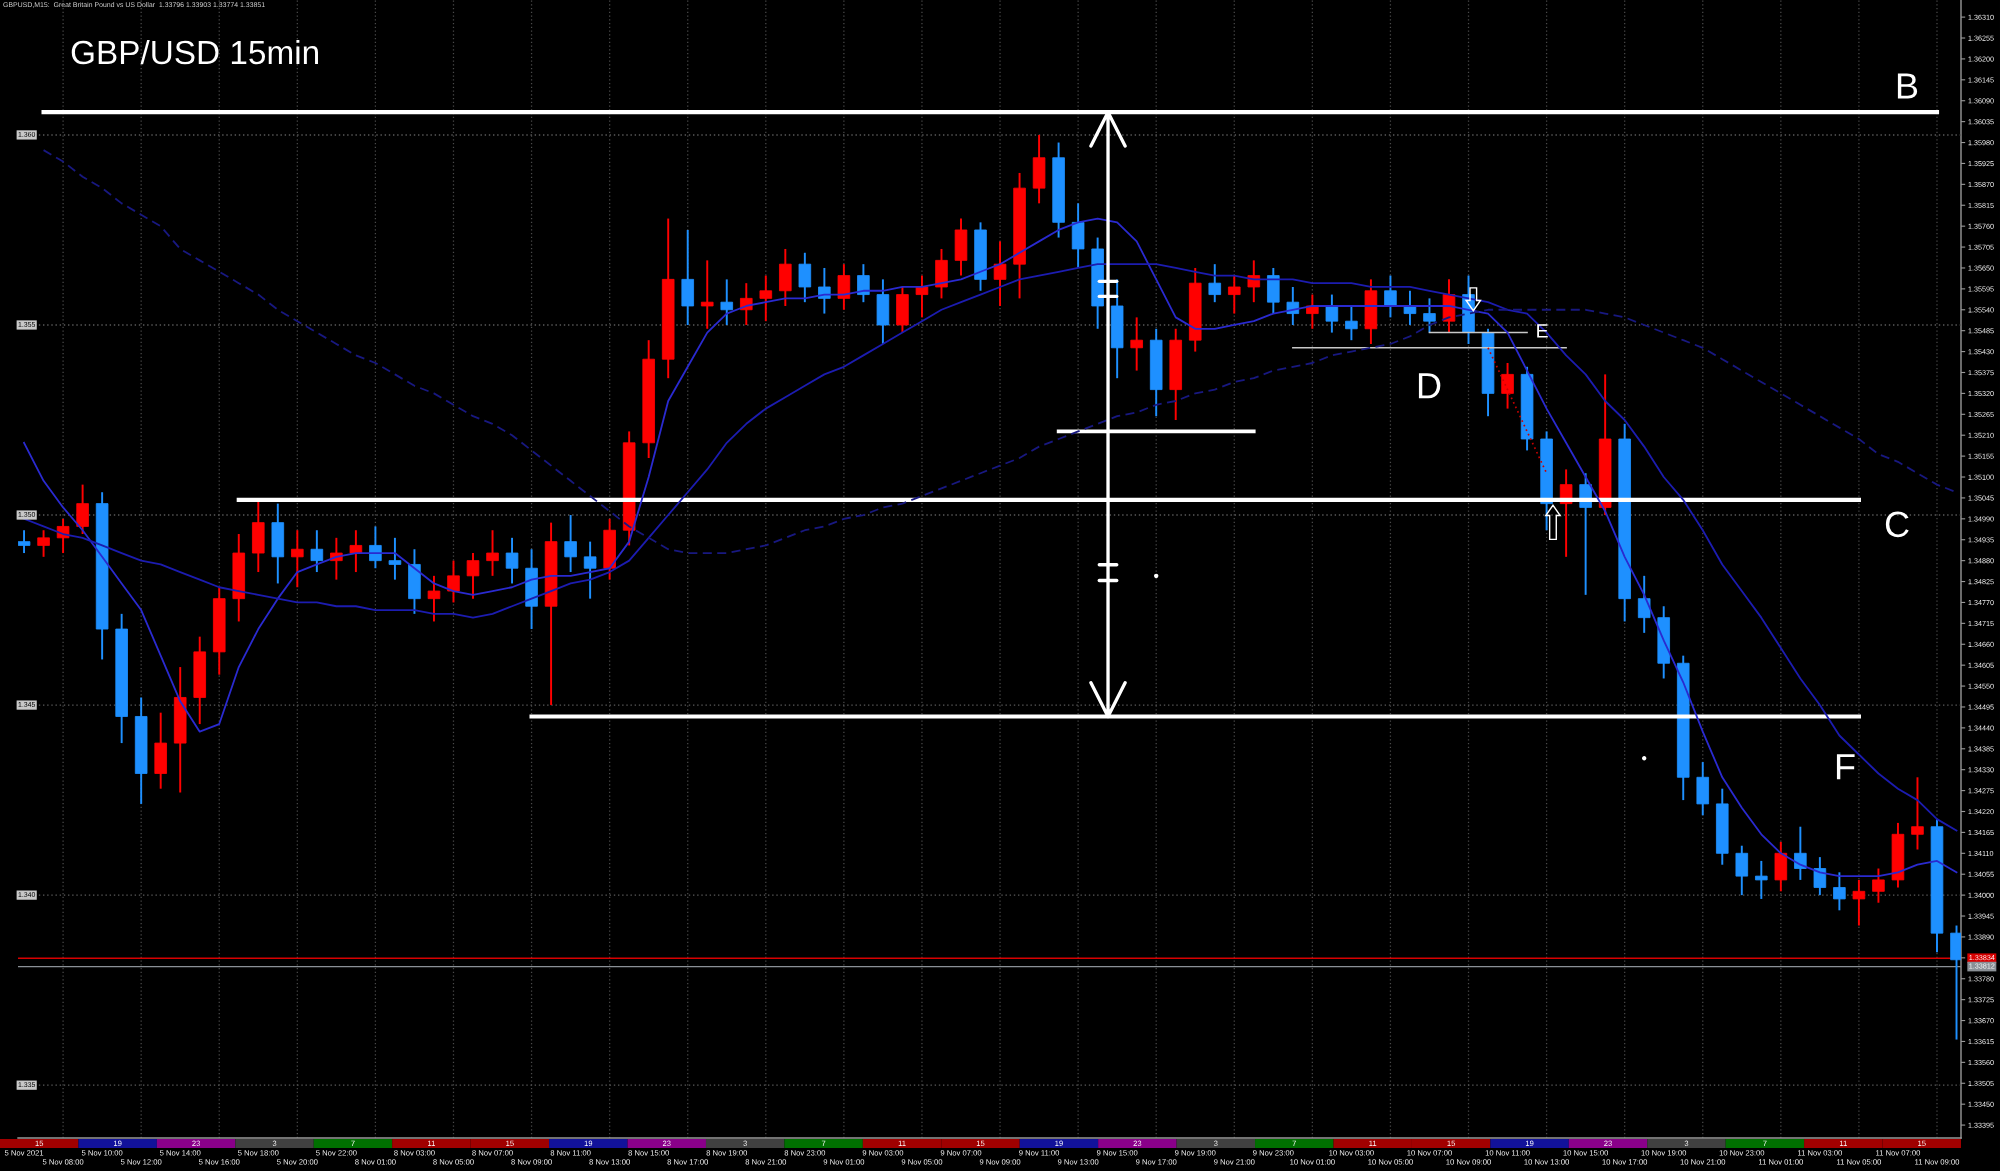 The width and height of the screenshot is (2000, 1171). Describe the element at coordinates (194, 52) in the screenshot. I see `text: GBP/USD 15min` at that location.